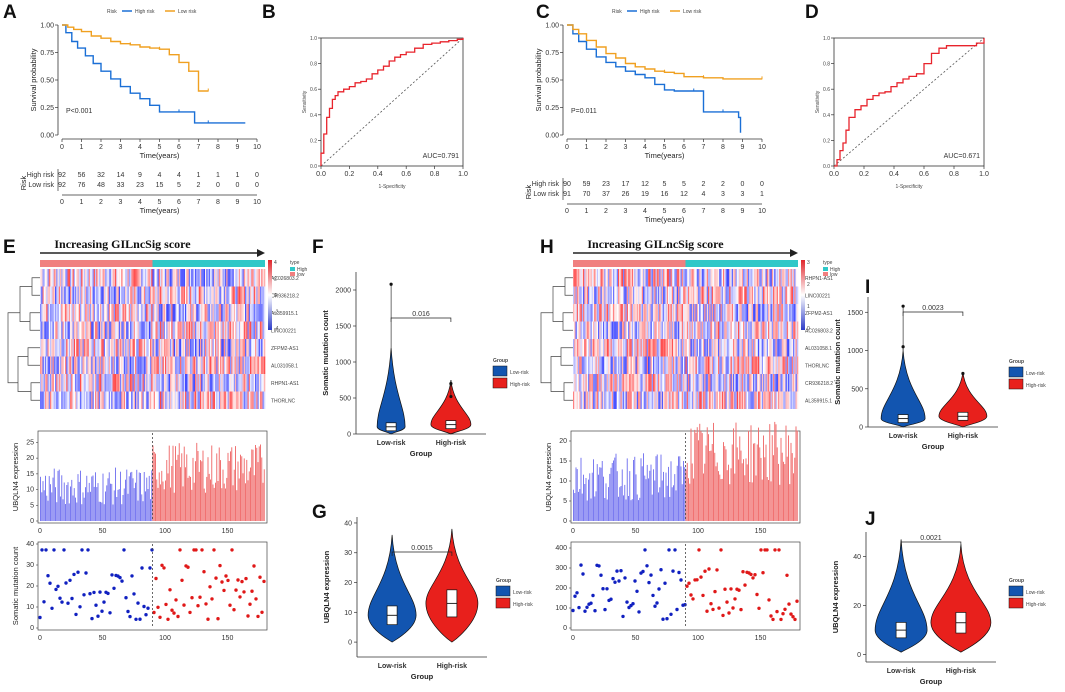 Image resolution: width=1065 pixels, height=692 pixels. I want to click on risk-x-tick-label: 5, so click(160, 202).